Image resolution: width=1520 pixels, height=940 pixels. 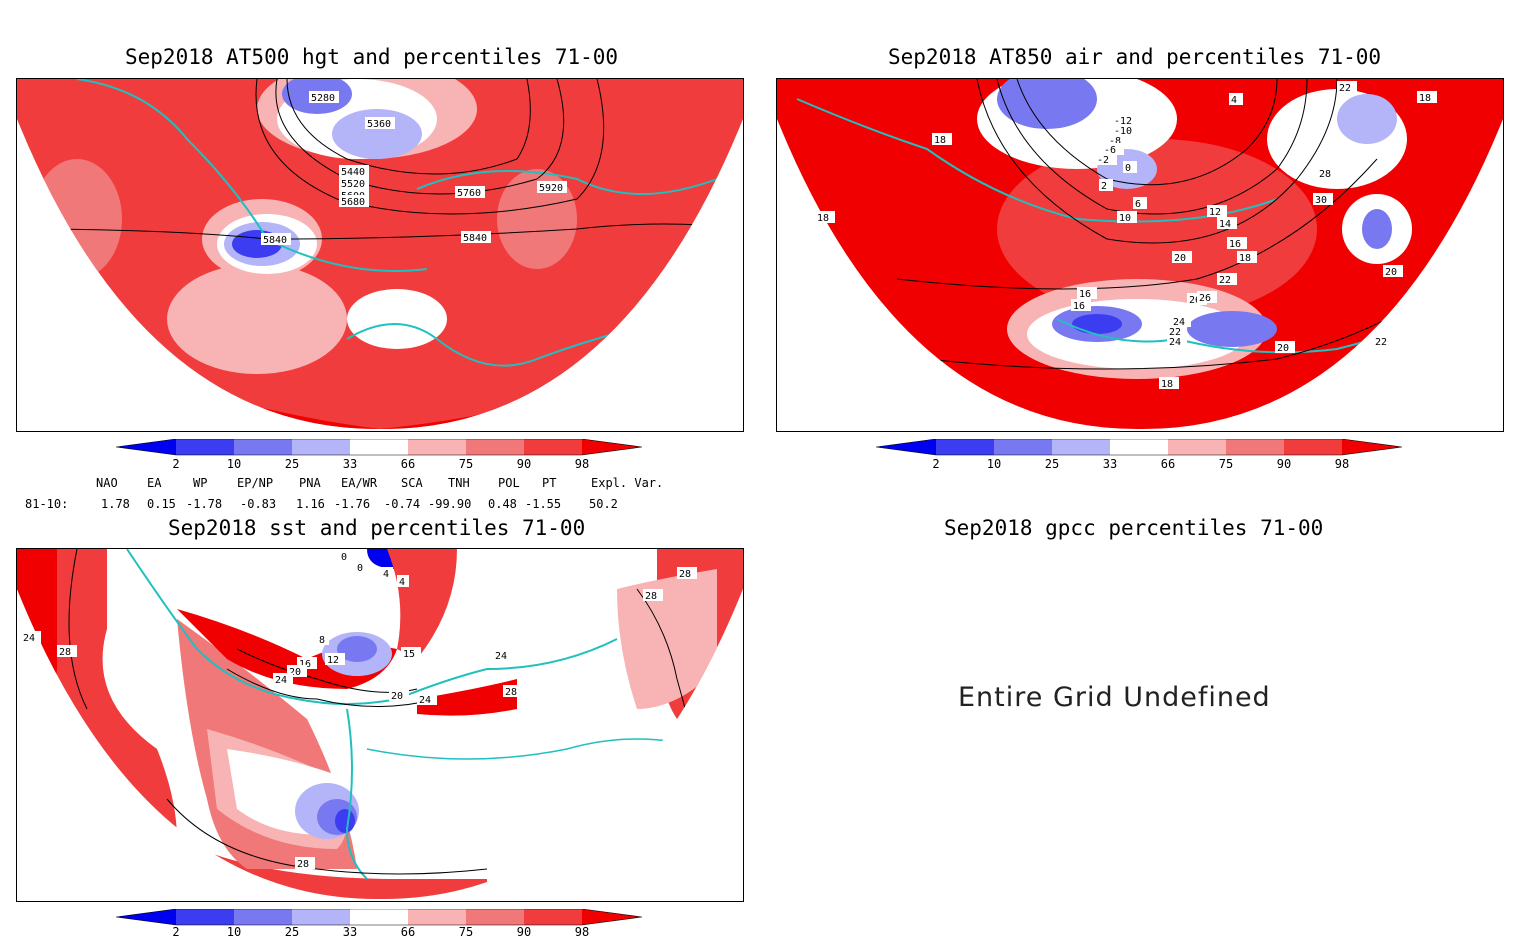 I want to click on index-value-epnp: -0.83, so click(x=258, y=504).